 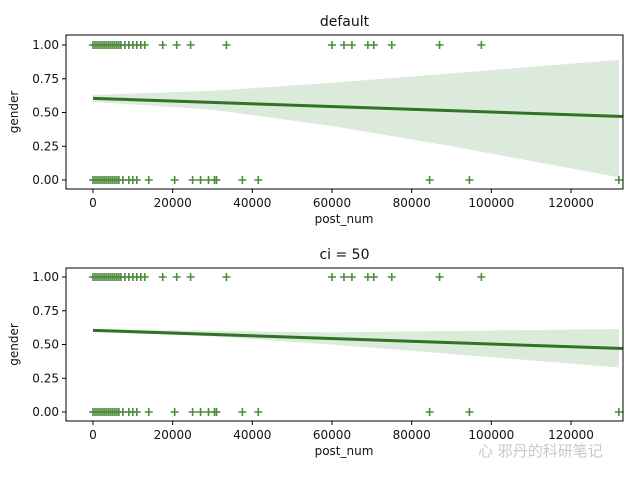 I want to click on confidence-band, so click(x=356, y=348).